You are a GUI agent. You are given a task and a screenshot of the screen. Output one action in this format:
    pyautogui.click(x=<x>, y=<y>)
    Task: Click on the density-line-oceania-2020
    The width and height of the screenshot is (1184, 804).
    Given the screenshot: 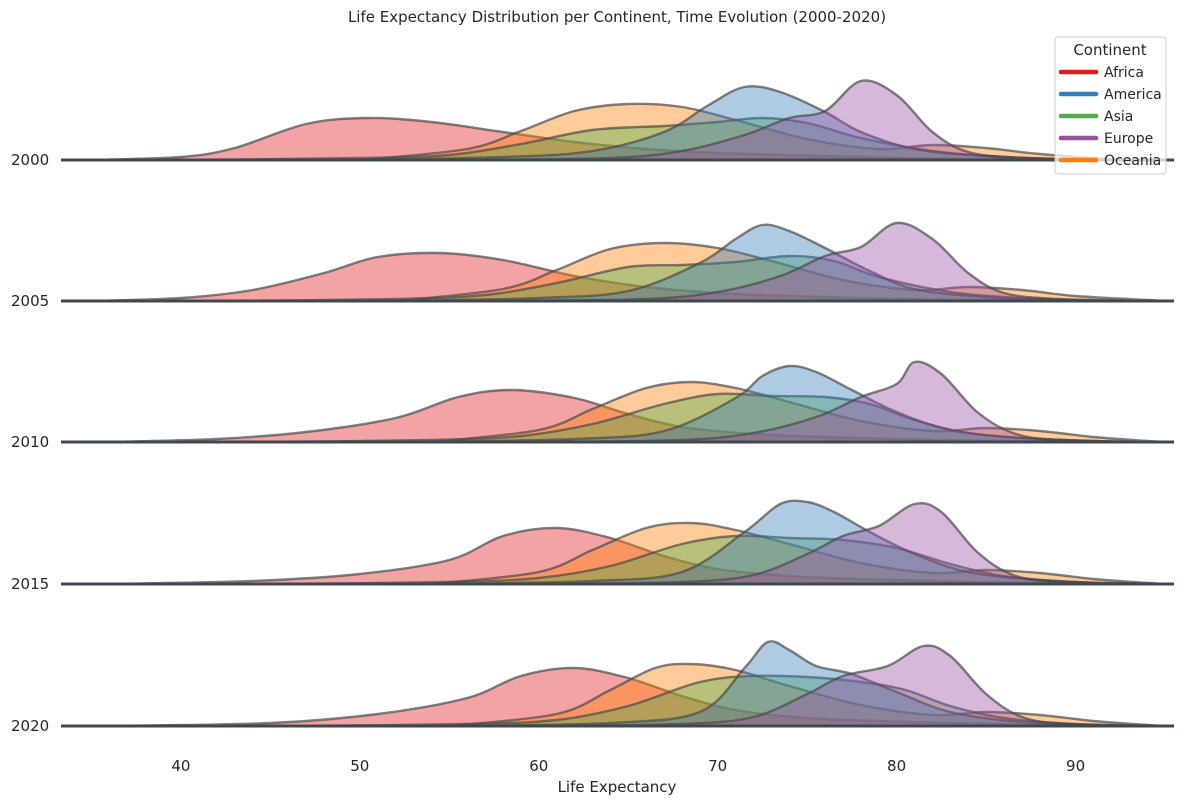 What is the action you would take?
    pyautogui.click(x=807, y=695)
    